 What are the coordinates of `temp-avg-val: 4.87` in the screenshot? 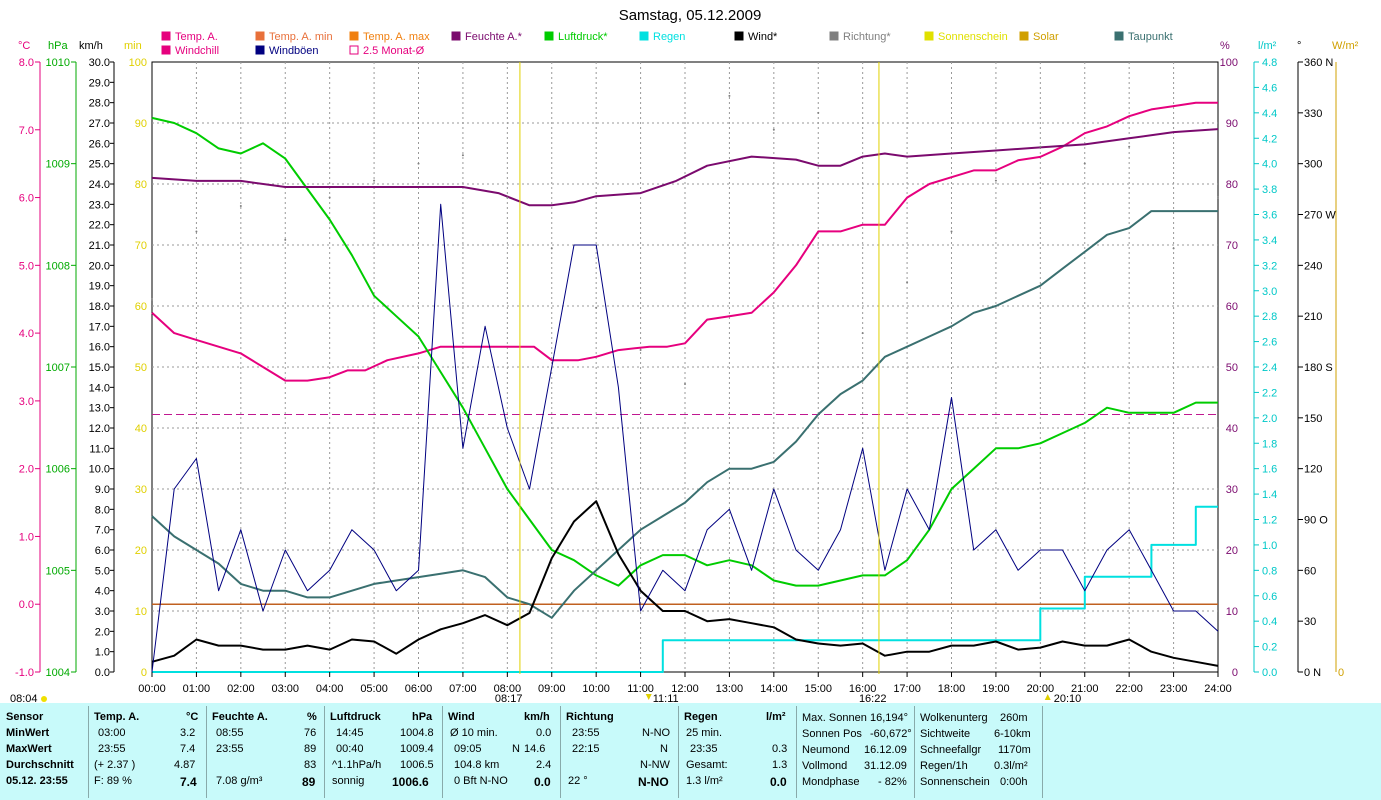 It's located at (185, 765).